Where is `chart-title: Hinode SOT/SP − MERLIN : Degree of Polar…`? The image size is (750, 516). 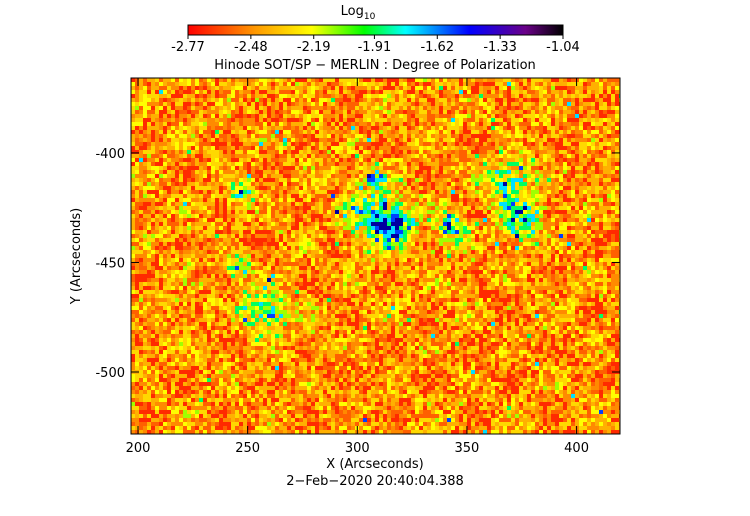 chart-title: Hinode SOT/SP − MERLIN : Degree of Polar… is located at coordinates (375, 65).